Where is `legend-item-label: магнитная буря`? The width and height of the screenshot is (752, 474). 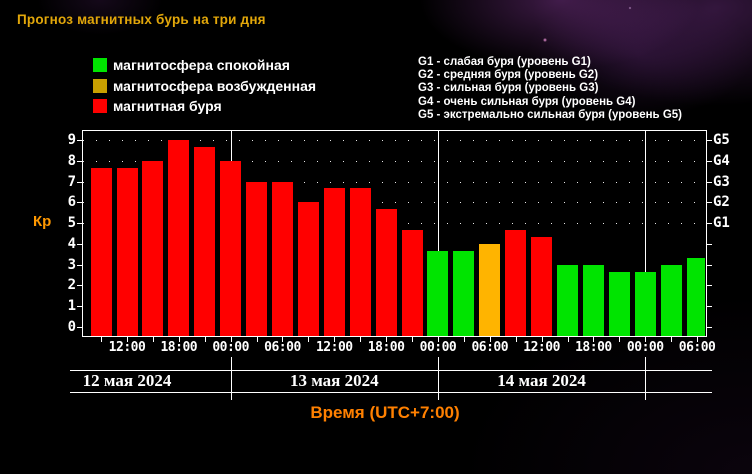
legend-item-label: магнитная буря is located at coordinates (167, 106).